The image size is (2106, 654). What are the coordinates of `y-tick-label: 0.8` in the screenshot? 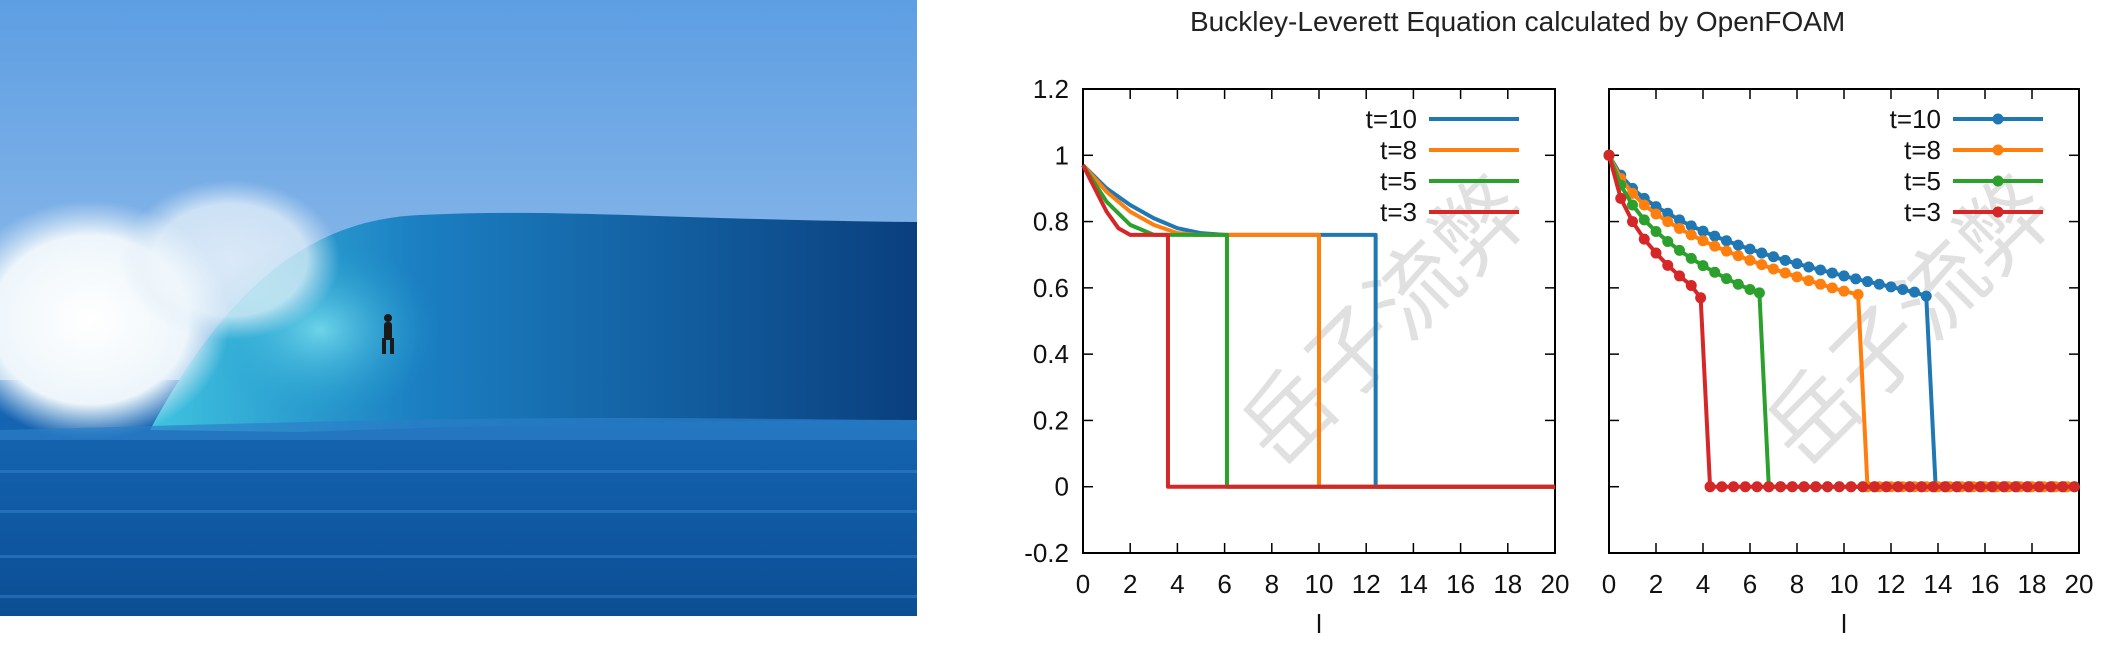 It's located at (1051, 222).